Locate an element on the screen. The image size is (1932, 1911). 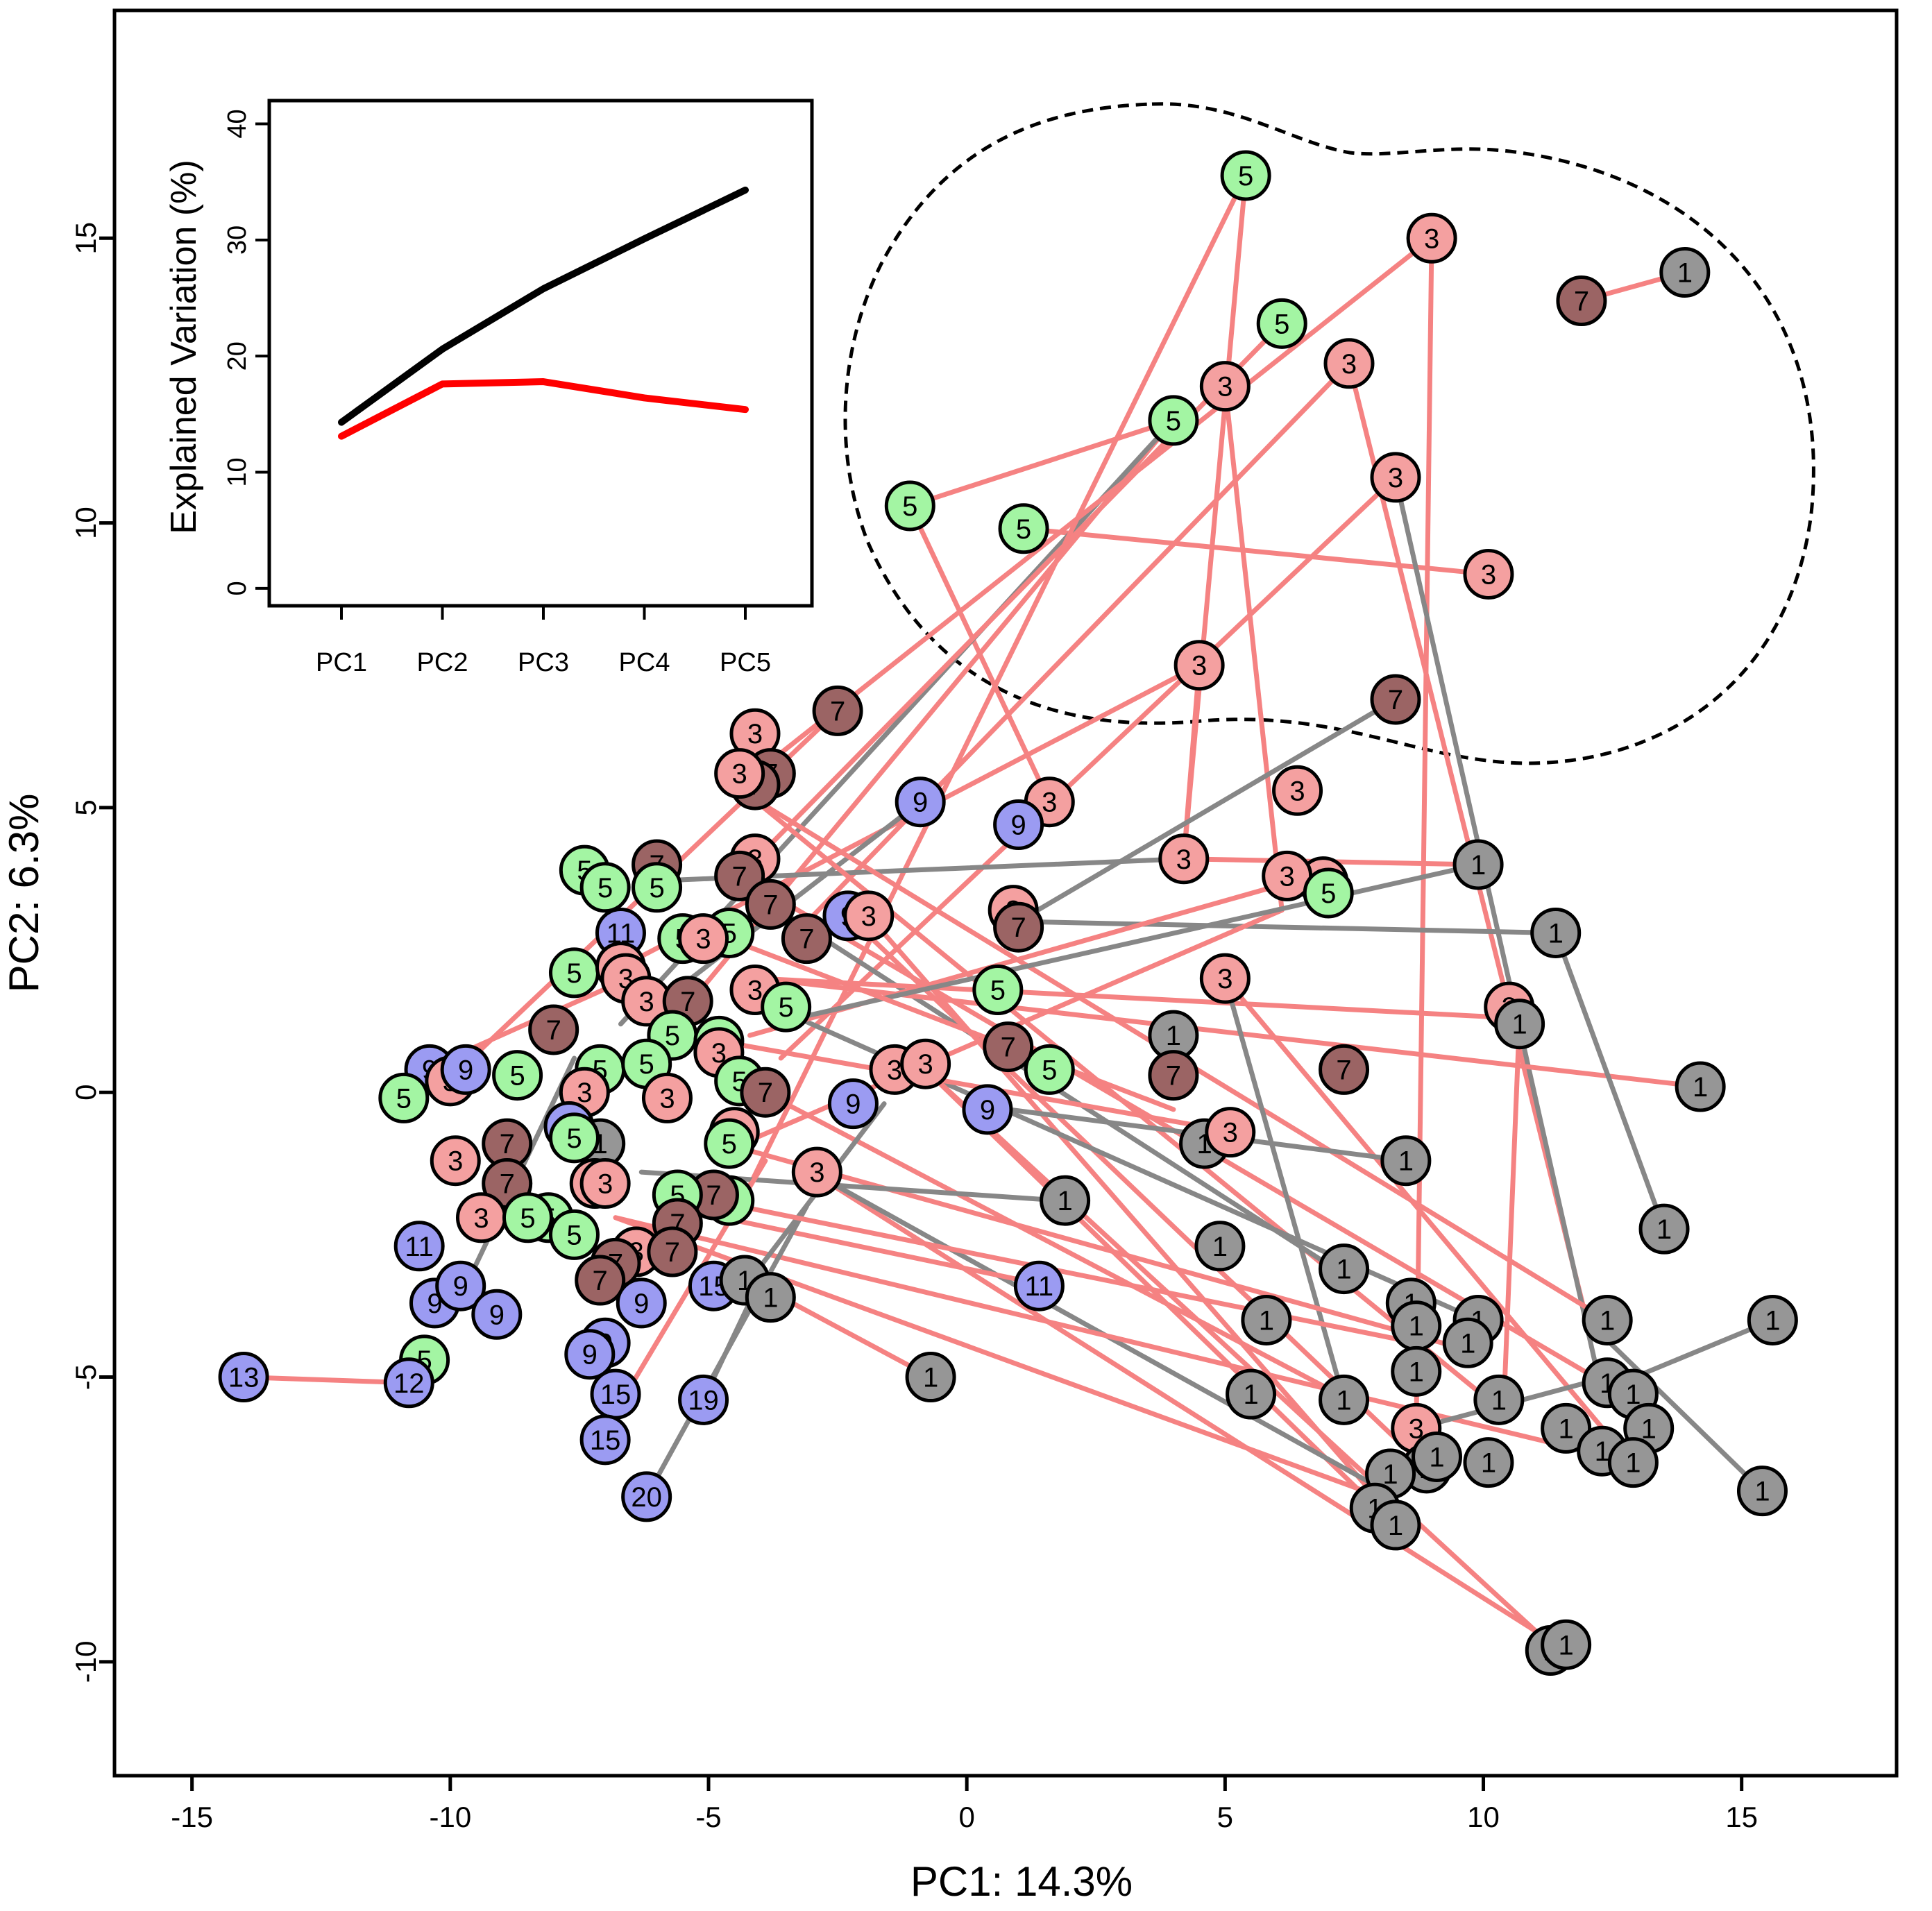
point-marker-127: 1 is located at coordinates (1468, 1342).